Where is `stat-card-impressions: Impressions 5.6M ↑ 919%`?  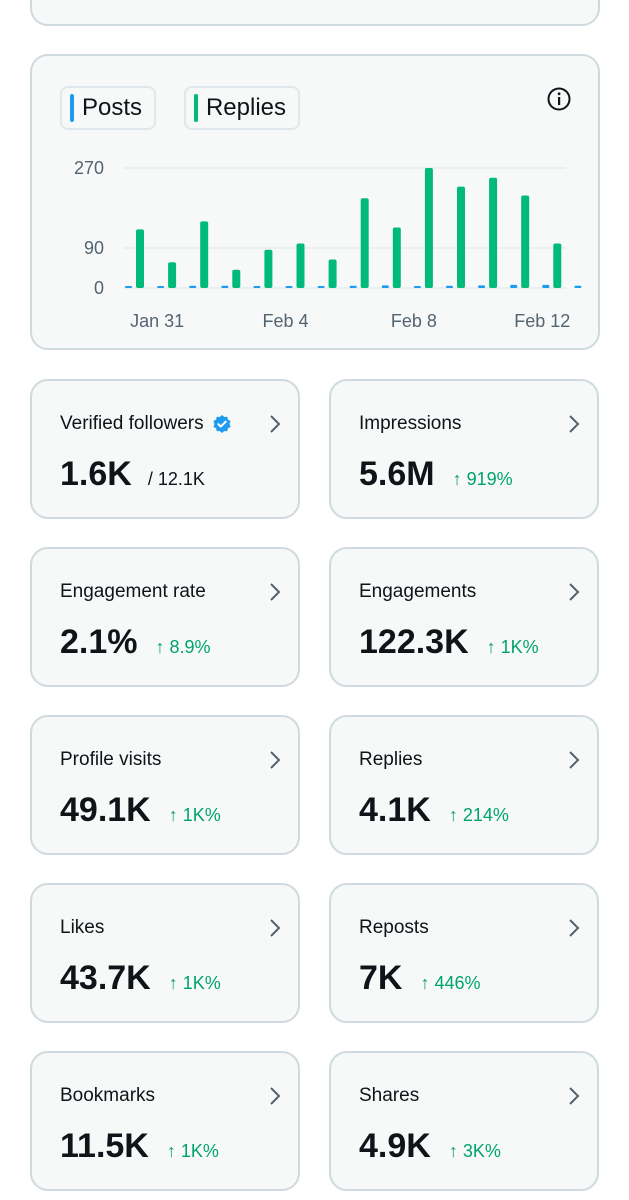 stat-card-impressions: Impressions 5.6M ↑ 919% is located at coordinates (464, 449).